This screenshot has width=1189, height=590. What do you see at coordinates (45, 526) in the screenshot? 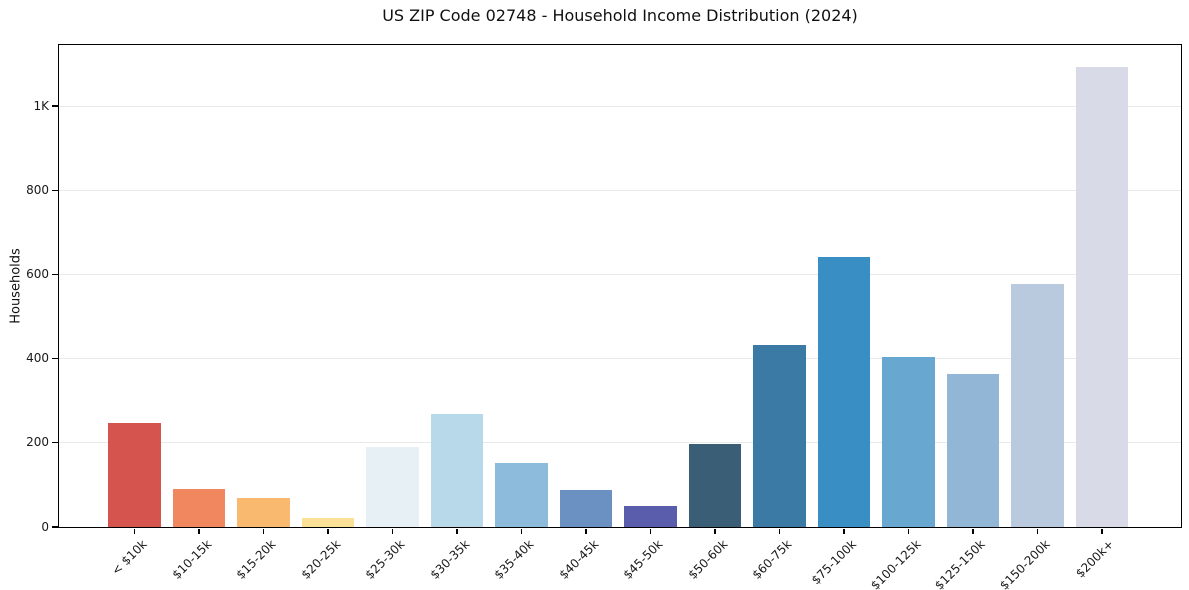
I see `y-tick-label: 0` at bounding box center [45, 526].